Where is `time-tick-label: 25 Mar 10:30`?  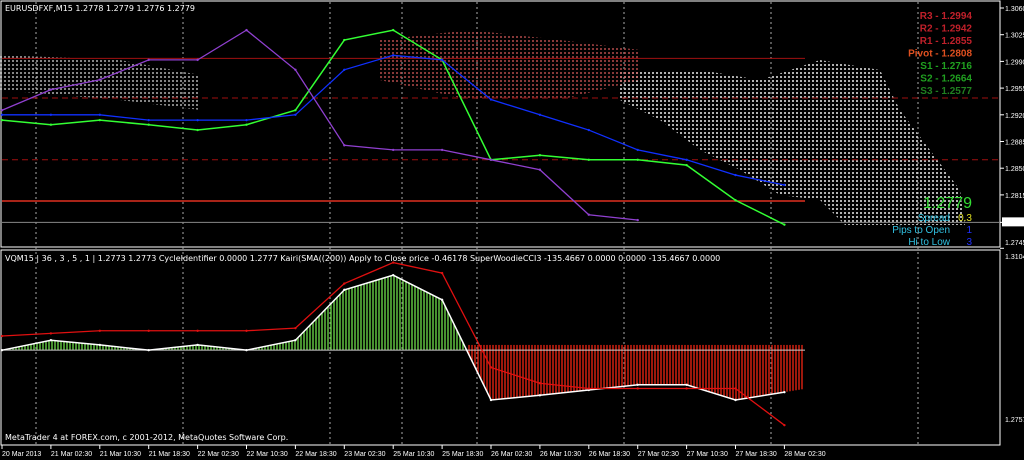 time-tick-label: 25 Mar 10:30 is located at coordinates (413, 454).